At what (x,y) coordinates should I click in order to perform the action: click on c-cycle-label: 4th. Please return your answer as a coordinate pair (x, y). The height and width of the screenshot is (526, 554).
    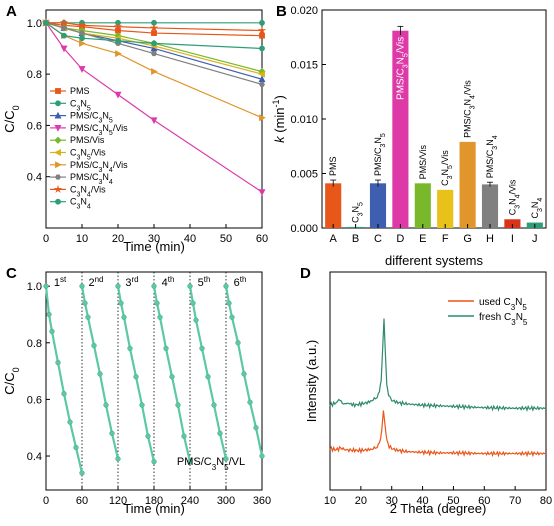
    Looking at the image, I should click on (168, 282).